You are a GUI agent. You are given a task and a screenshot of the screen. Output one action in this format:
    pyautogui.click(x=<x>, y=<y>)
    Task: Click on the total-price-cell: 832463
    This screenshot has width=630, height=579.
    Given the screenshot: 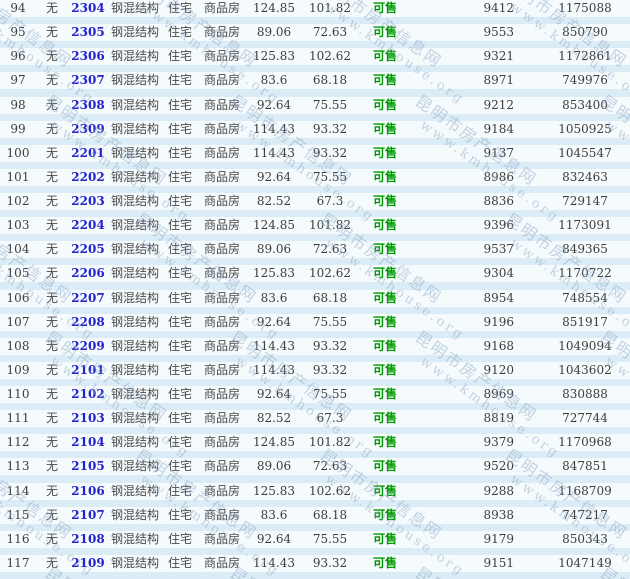 What is the action you would take?
    pyautogui.click(x=585, y=176)
    